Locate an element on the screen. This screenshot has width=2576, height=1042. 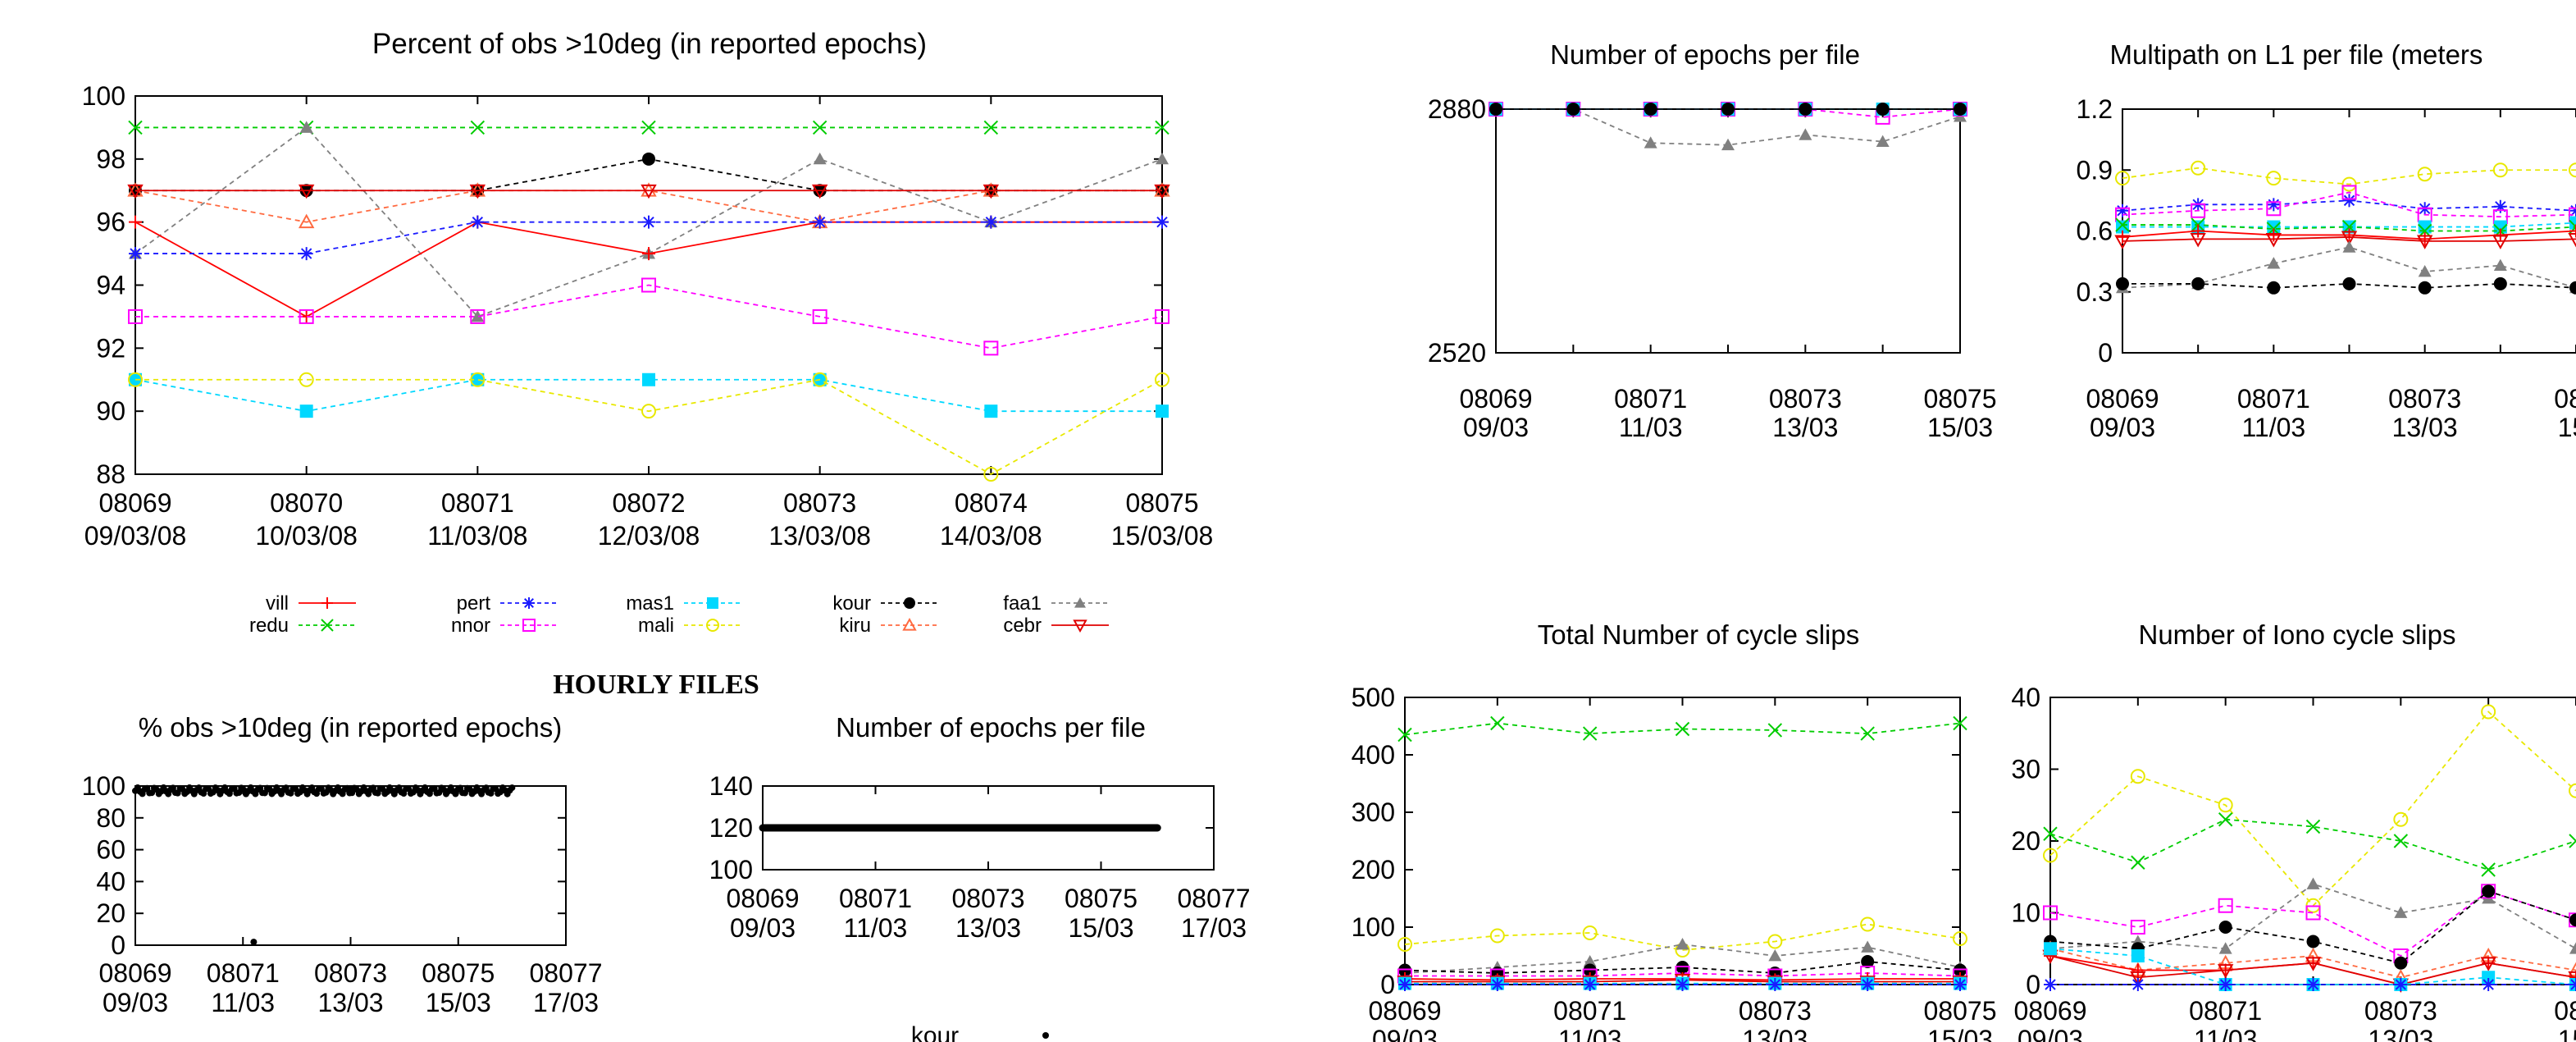
legend-entry-kour: kour is located at coordinates (885, 603).